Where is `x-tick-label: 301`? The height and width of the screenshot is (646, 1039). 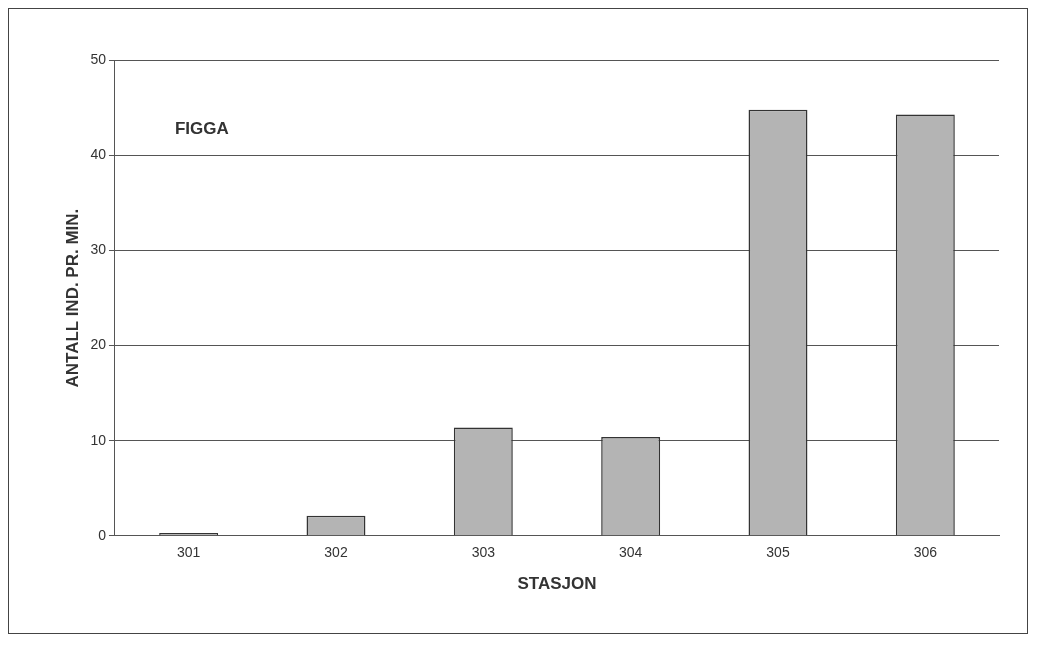
x-tick-label: 301 is located at coordinates (188, 552).